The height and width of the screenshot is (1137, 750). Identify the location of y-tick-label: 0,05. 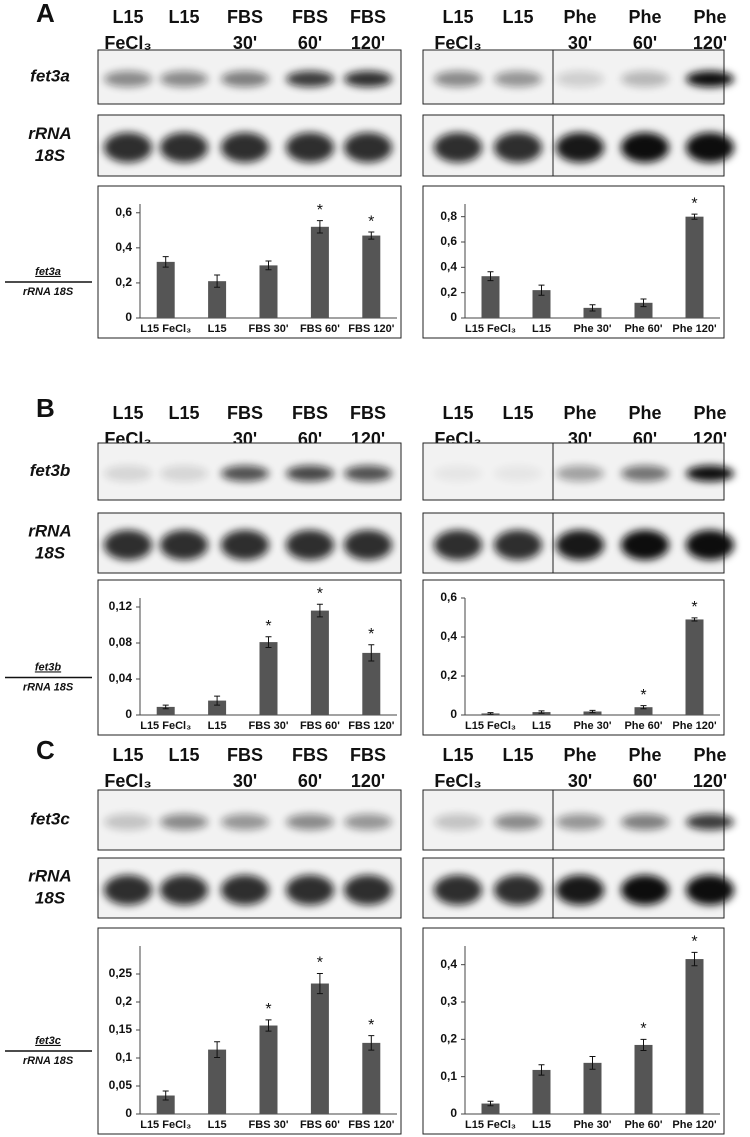
(121, 1085).